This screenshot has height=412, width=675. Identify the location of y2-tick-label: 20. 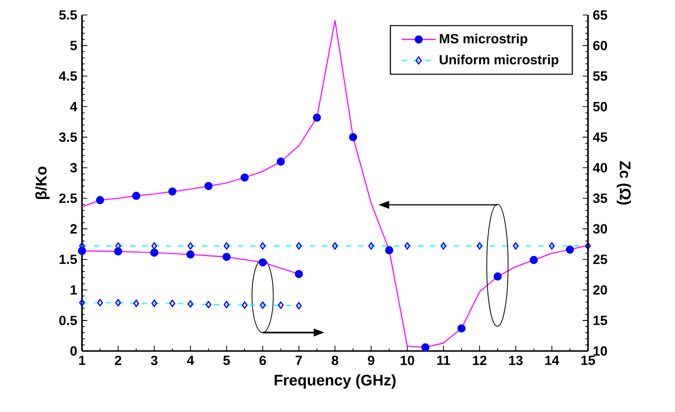
(600, 290).